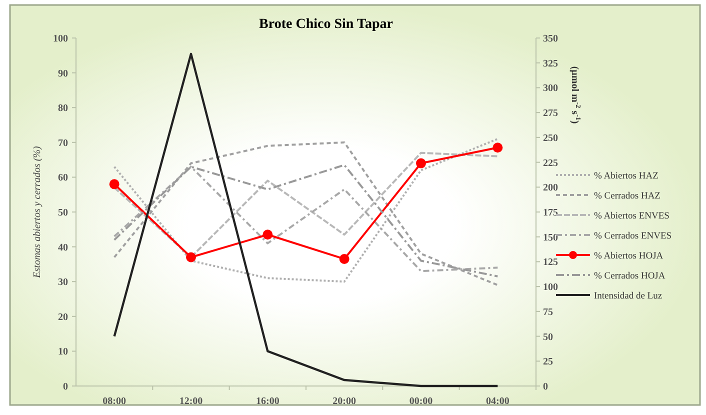 The image size is (706, 415). I want to click on x-tick-label: 20:00, so click(344, 401).